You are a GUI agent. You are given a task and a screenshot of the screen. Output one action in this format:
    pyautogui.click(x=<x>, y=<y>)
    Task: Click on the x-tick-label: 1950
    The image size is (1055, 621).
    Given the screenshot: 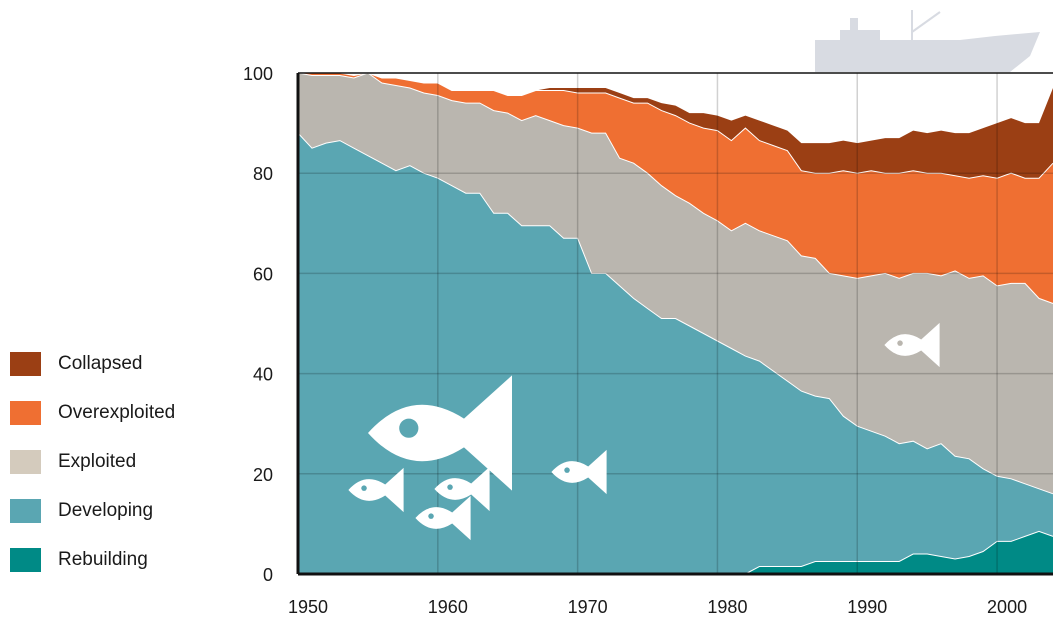 What is the action you would take?
    pyautogui.click(x=308, y=607)
    